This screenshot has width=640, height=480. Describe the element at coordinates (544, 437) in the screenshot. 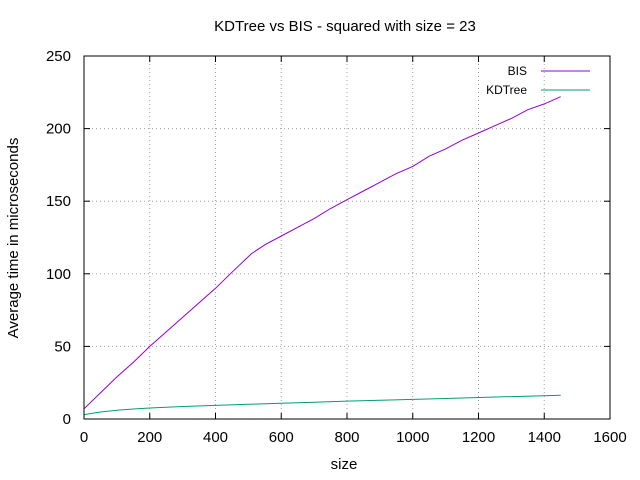

I see `x-tick-label: 1400` at that location.